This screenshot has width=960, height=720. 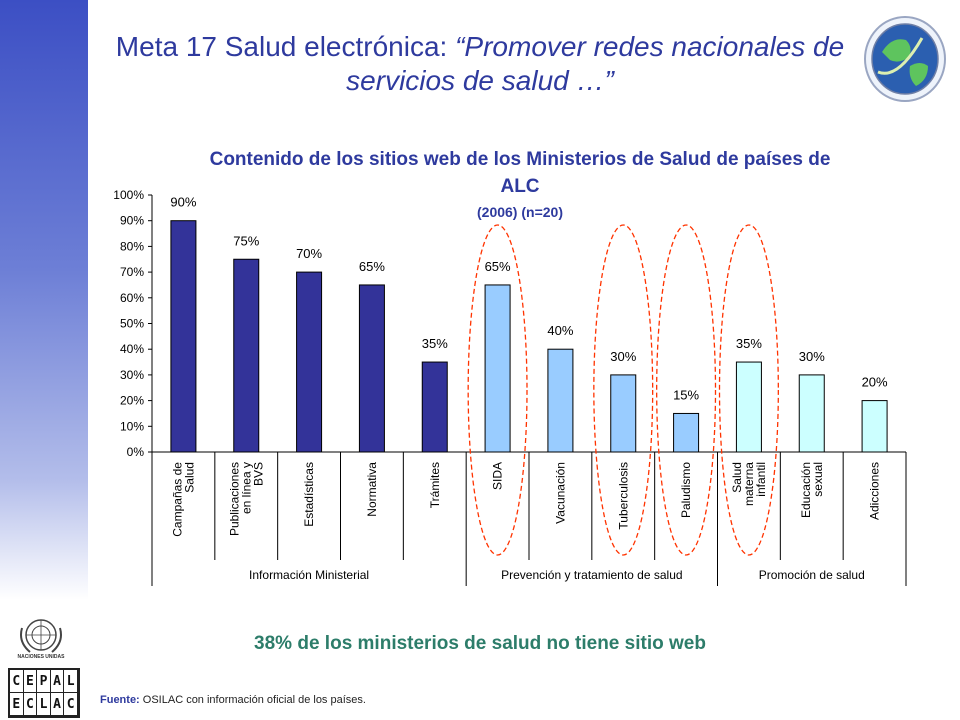 I want to click on eclac-letter: L, so click(x=44, y=704).